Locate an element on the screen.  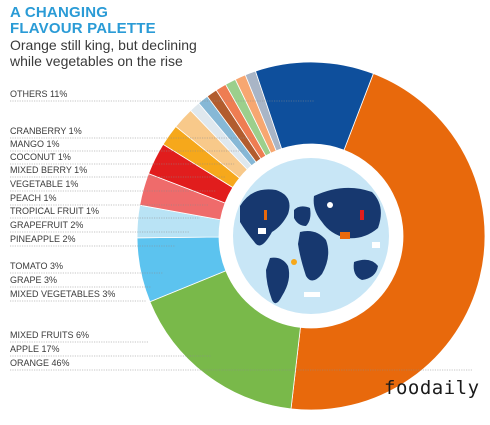
chart-subtitle-line-2: while vegetables on the rise is located at coordinates (96, 61).